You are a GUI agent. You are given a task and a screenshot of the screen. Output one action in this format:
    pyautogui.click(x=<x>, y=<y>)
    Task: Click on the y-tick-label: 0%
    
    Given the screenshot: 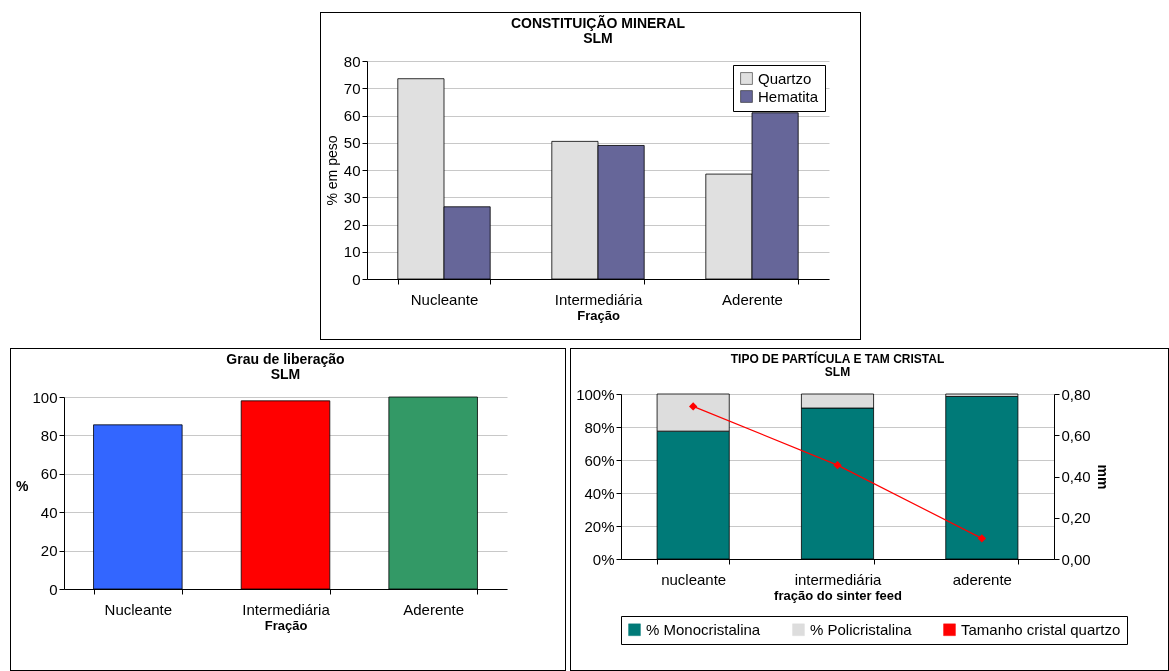 What is the action you would take?
    pyautogui.click(x=603, y=559)
    